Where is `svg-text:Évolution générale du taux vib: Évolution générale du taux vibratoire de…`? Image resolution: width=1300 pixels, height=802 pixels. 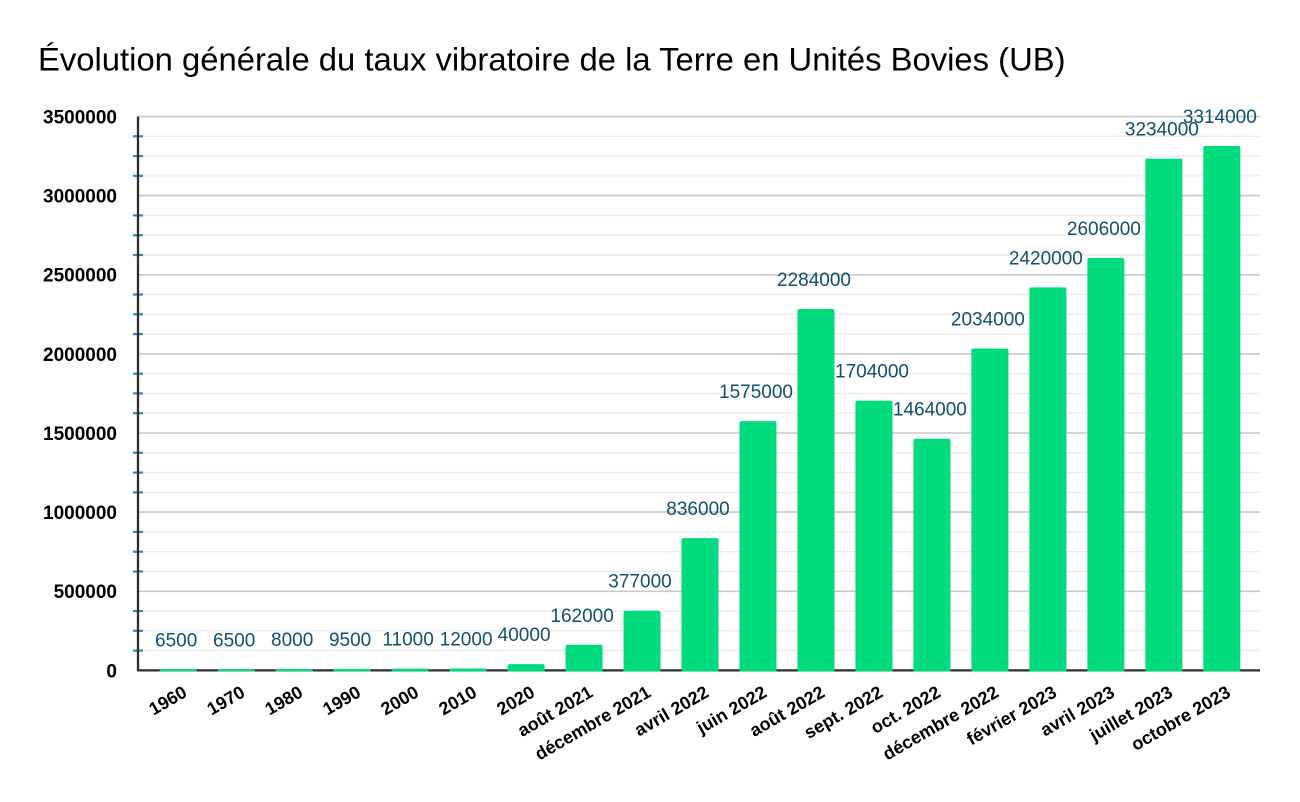 svg-text:Évolution générale du taux vib: Évolution générale du taux vibratoire de… is located at coordinates (552, 58).